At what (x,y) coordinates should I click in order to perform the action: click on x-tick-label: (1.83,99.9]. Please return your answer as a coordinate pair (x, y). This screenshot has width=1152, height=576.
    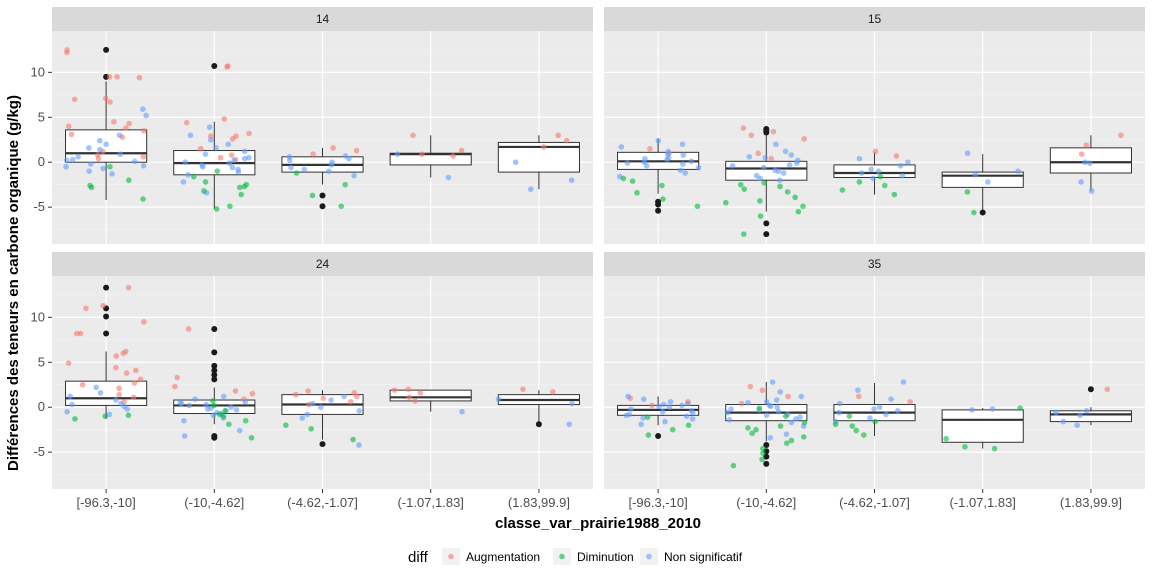
    Looking at the image, I should click on (1091, 502).